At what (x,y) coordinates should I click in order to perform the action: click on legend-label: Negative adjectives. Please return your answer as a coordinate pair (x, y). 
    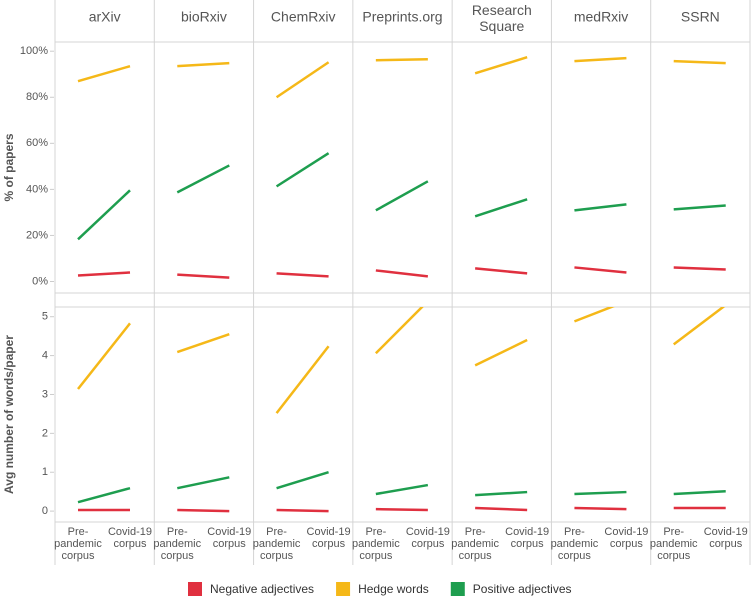
    Looking at the image, I should click on (262, 589).